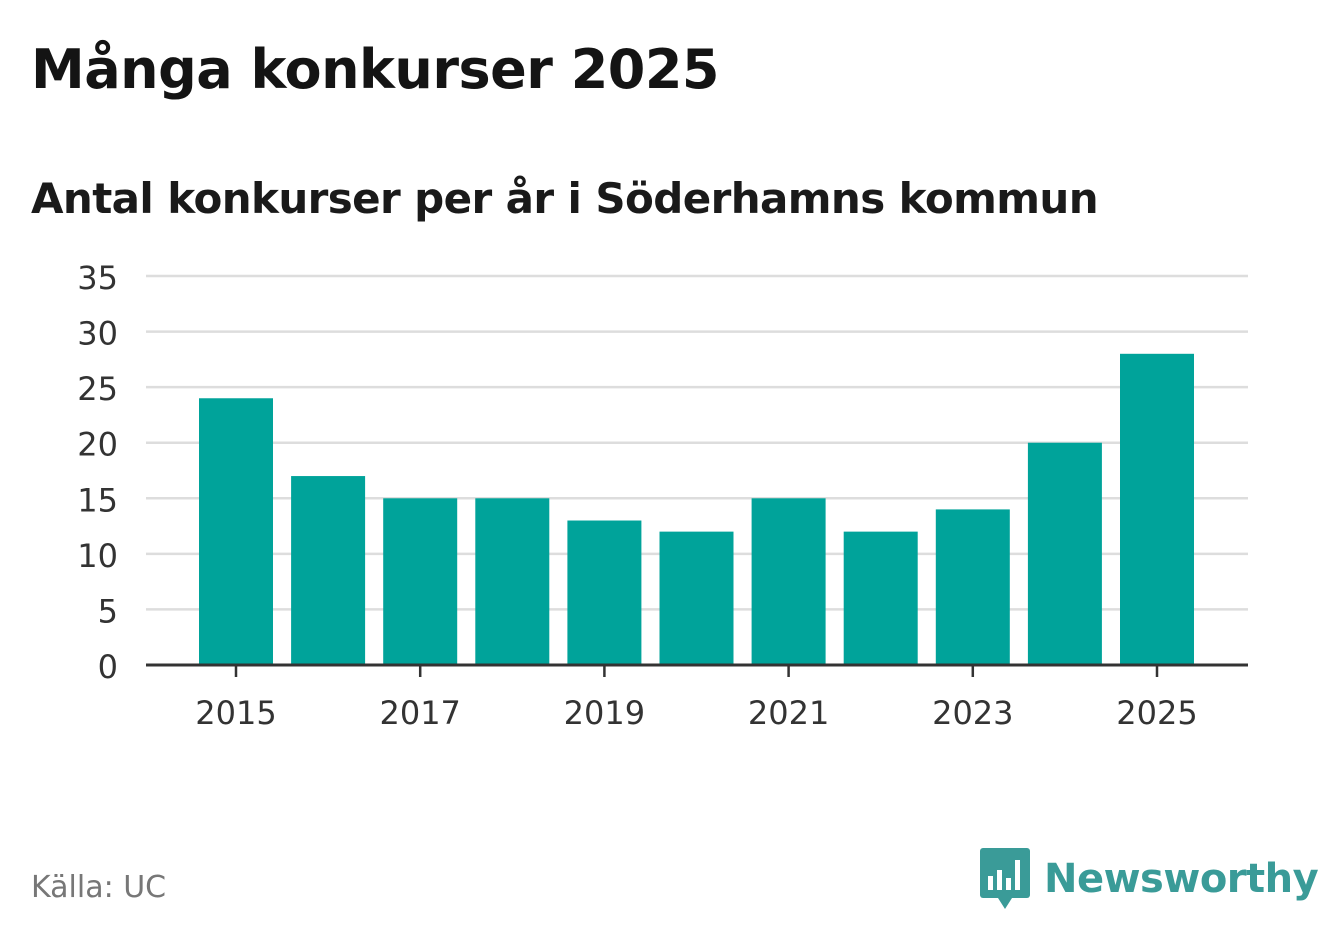 The image size is (1322, 939). I want to click on y-tick-label: 5, so click(108, 611).